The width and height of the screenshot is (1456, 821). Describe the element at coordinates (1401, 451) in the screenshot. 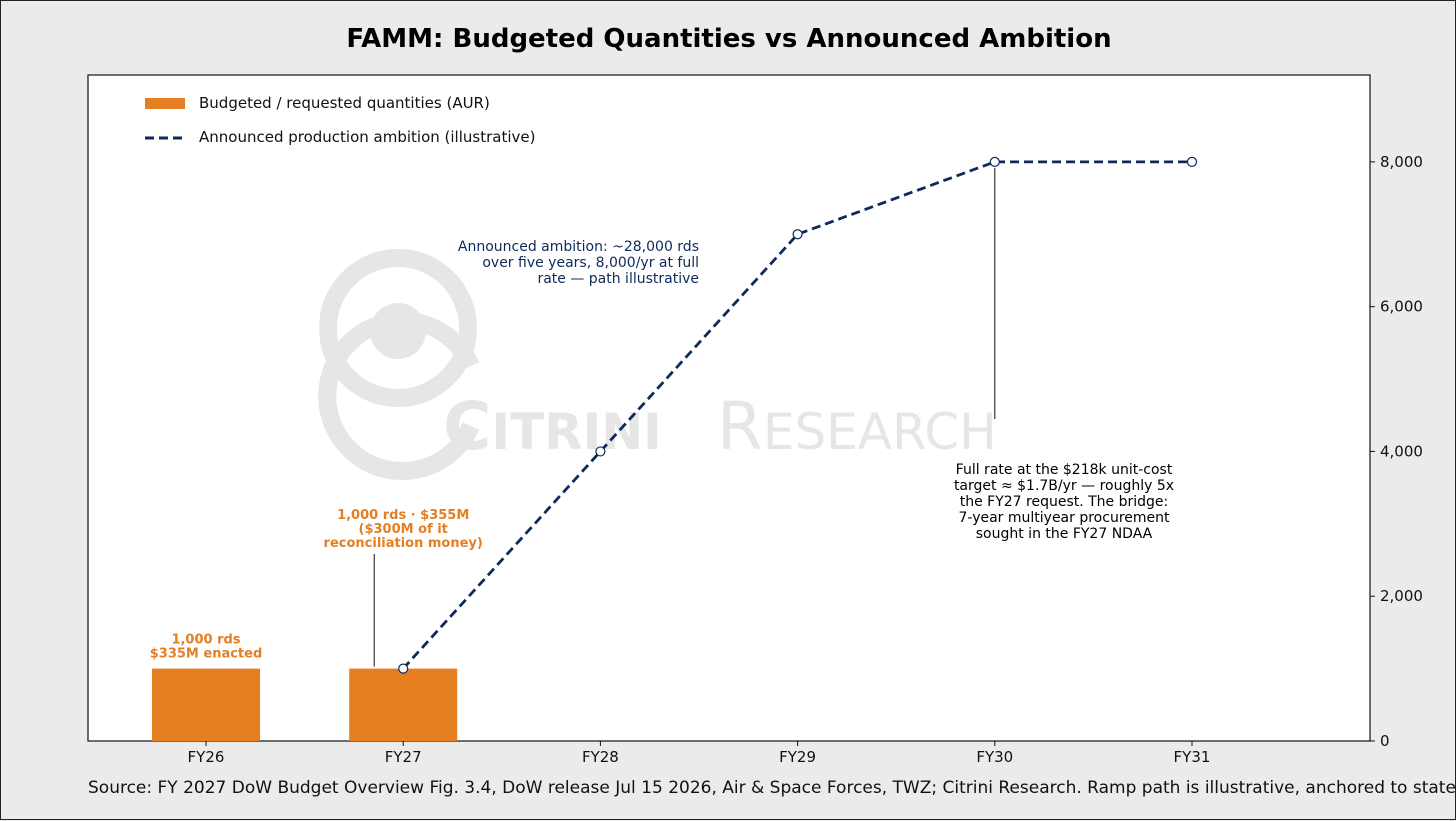

I see `y-tick-label: 4,000` at that location.